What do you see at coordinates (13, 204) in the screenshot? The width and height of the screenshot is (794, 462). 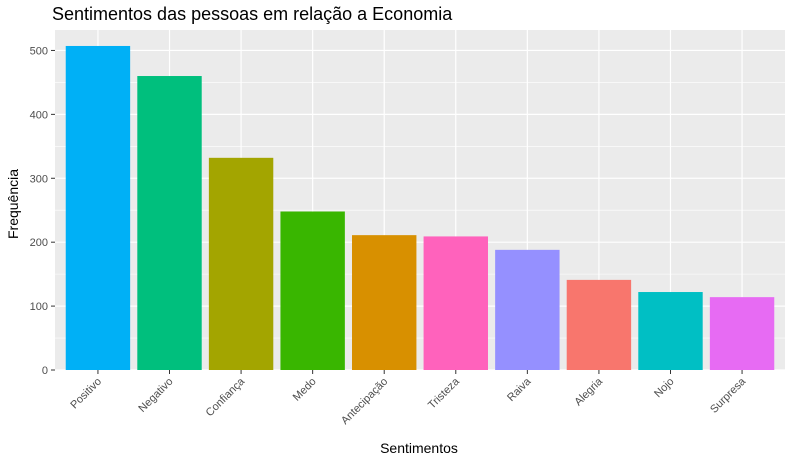 I see `y-axis-title: Frequência` at bounding box center [13, 204].